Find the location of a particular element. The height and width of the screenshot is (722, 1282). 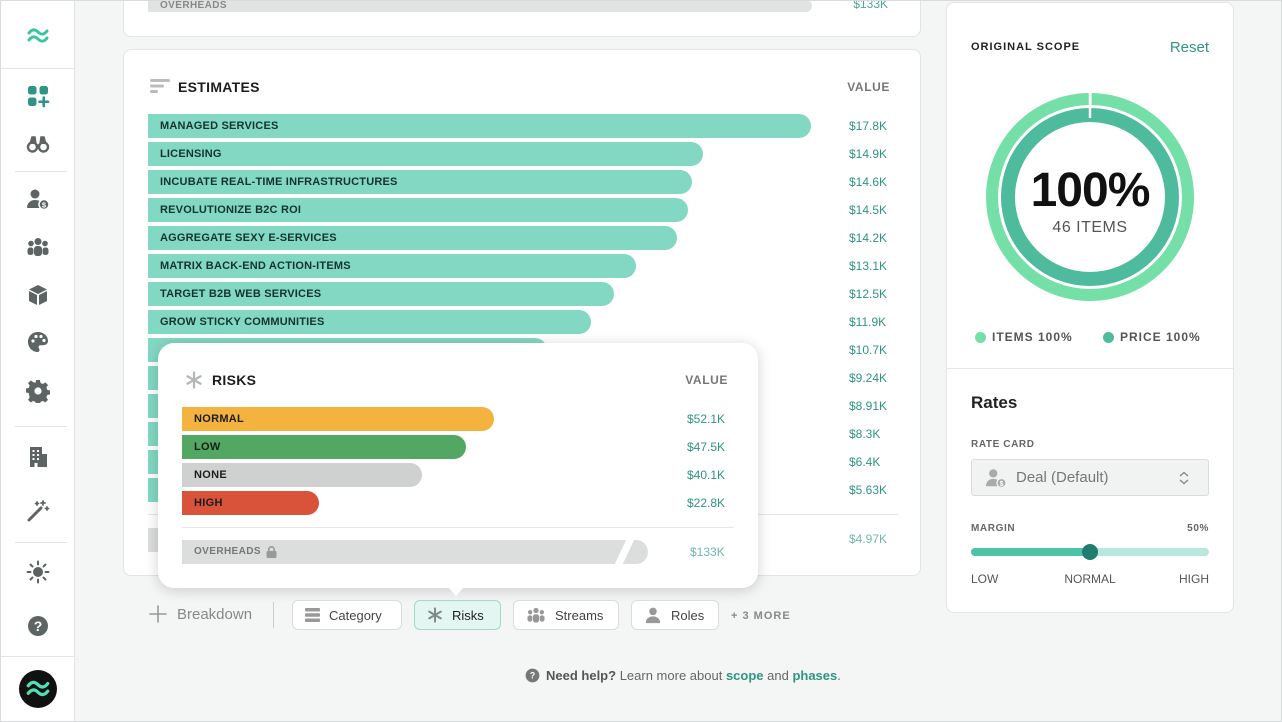

estimate-value: $10.7K is located at coordinates (868, 350).